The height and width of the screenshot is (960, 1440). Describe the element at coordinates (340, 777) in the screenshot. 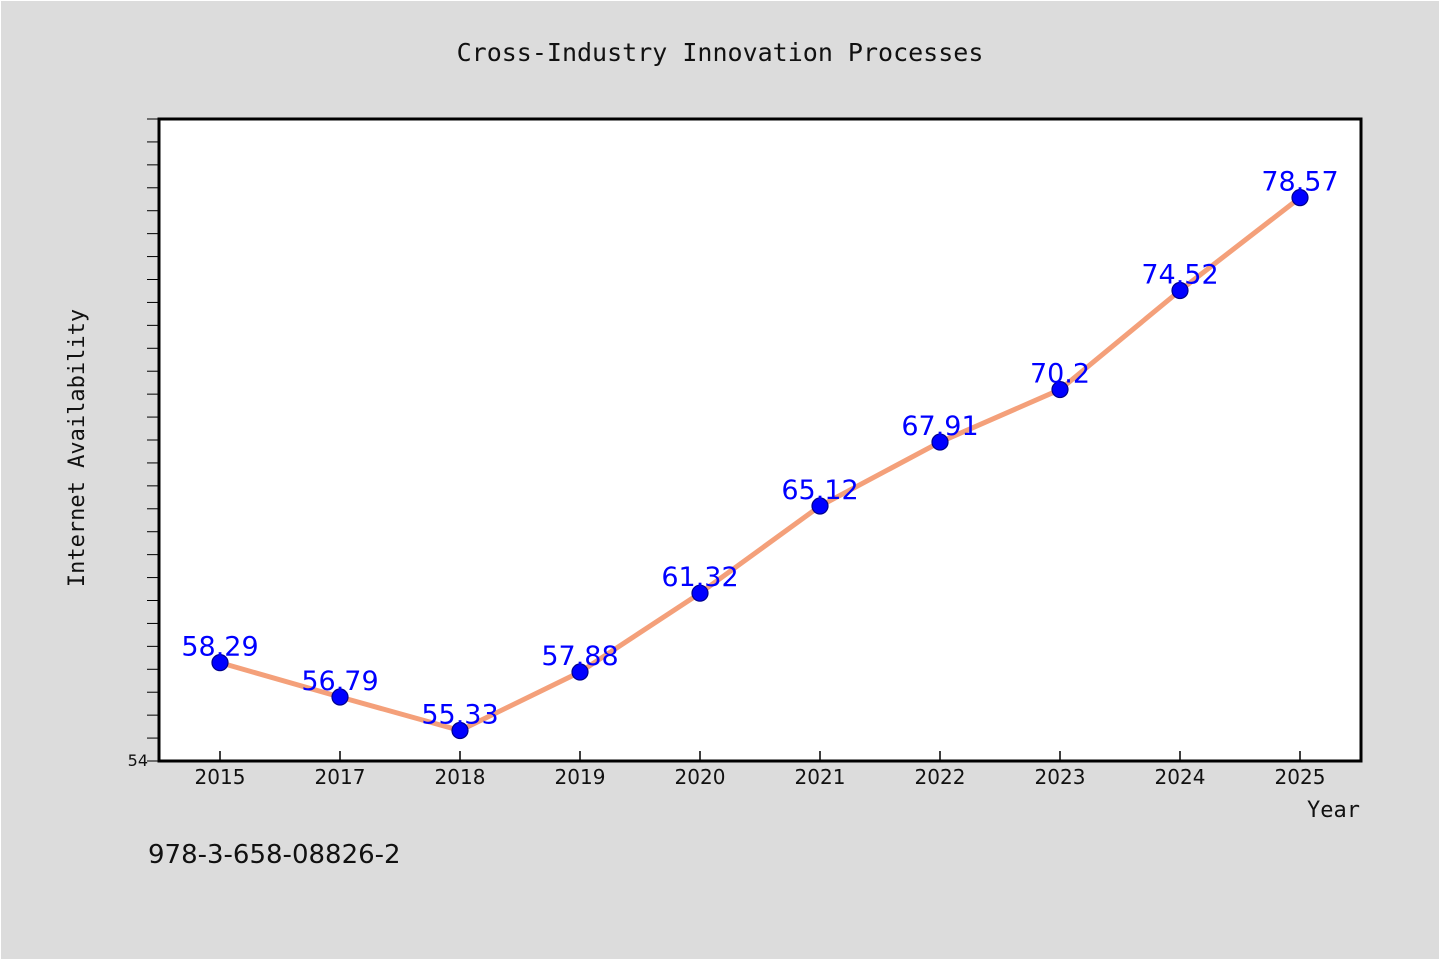

I see `x-tick-label: 2017` at that location.